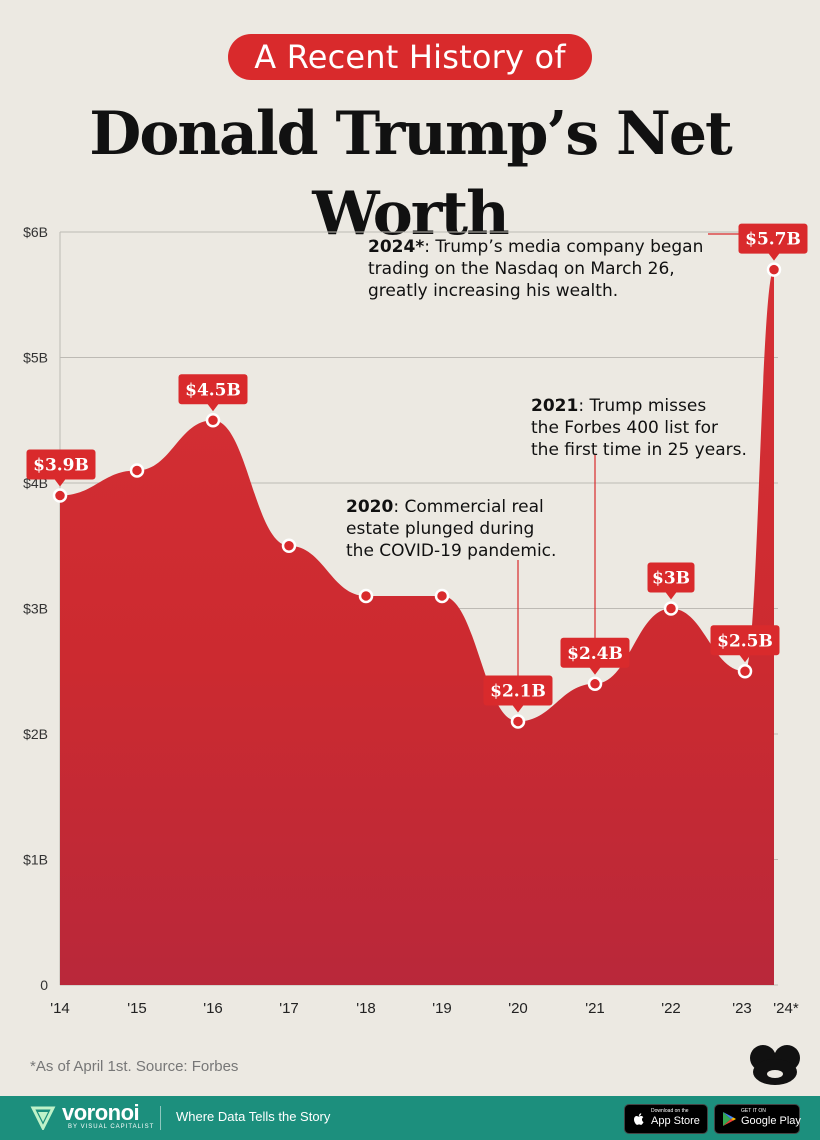 The width and height of the screenshot is (820, 1140). I want to click on google-play-label: Google Play, so click(771, 1121).